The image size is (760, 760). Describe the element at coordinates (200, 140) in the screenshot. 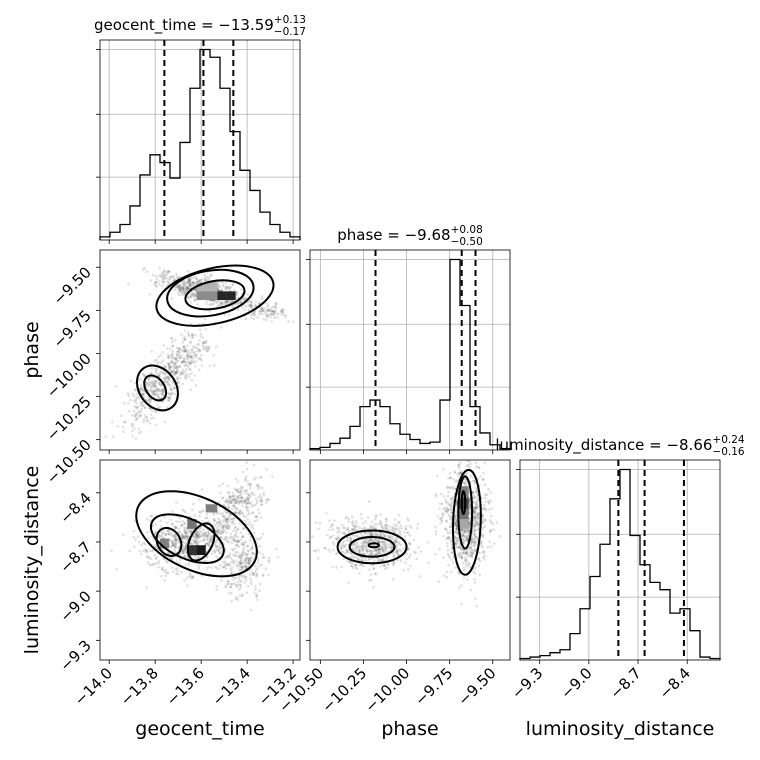

I see `panel-frame` at that location.